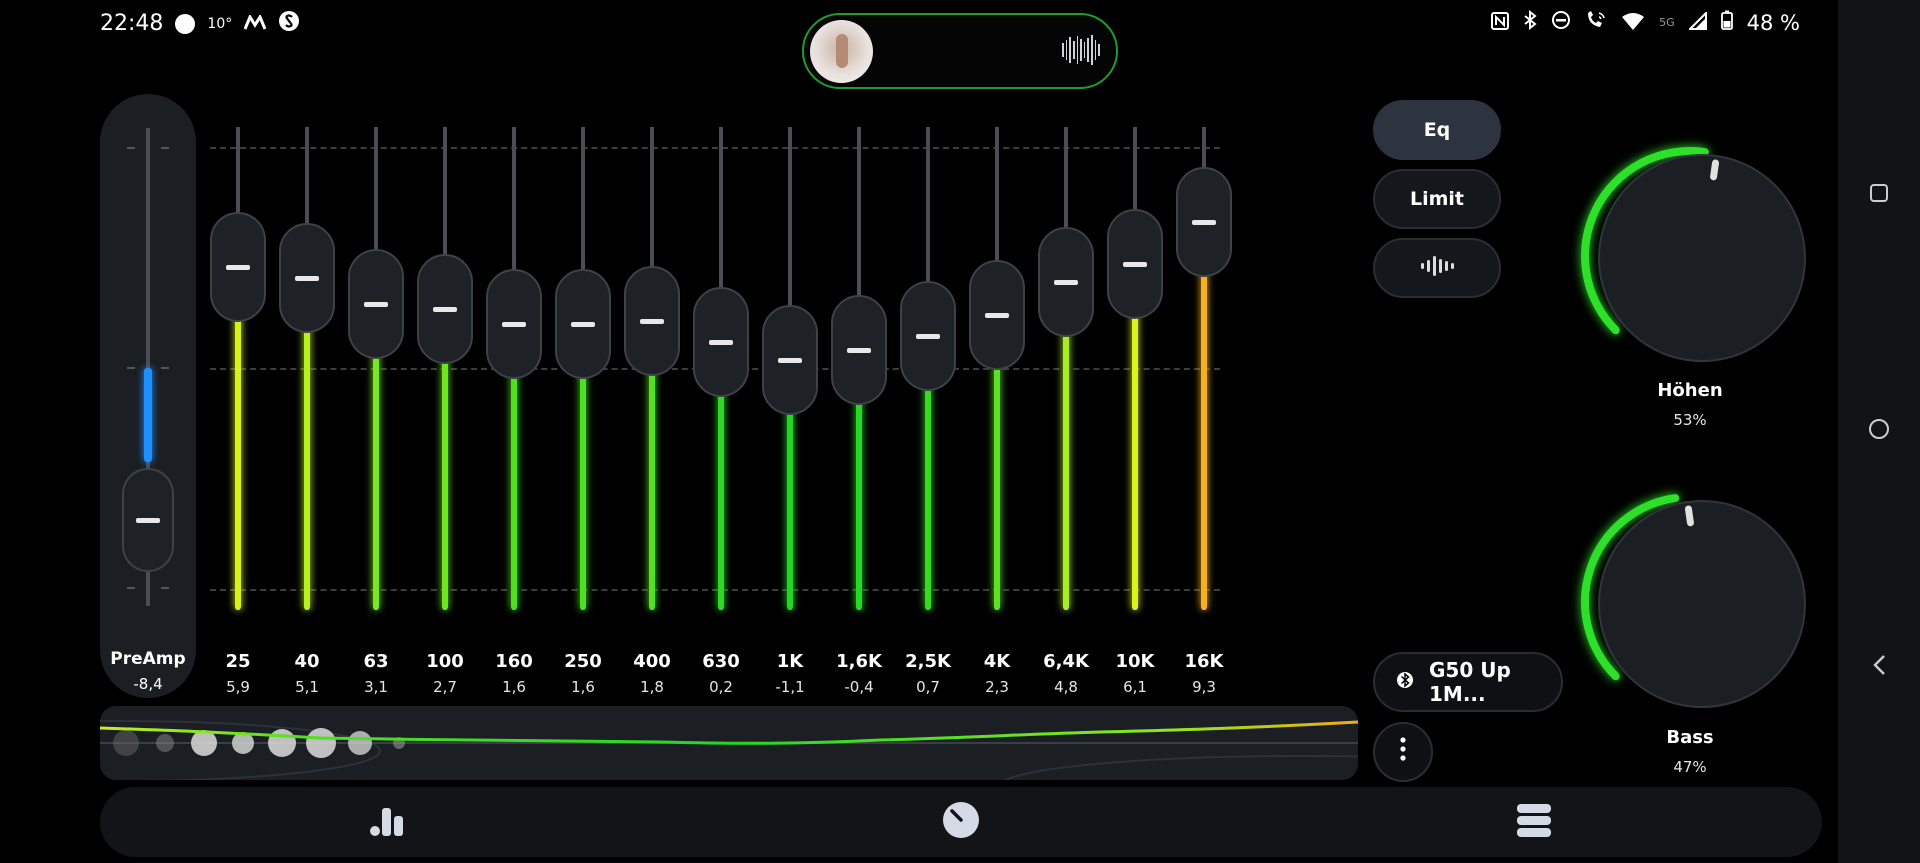 This screenshot has width=1920, height=863. I want to click on wifi-icon, so click(1633, 23).